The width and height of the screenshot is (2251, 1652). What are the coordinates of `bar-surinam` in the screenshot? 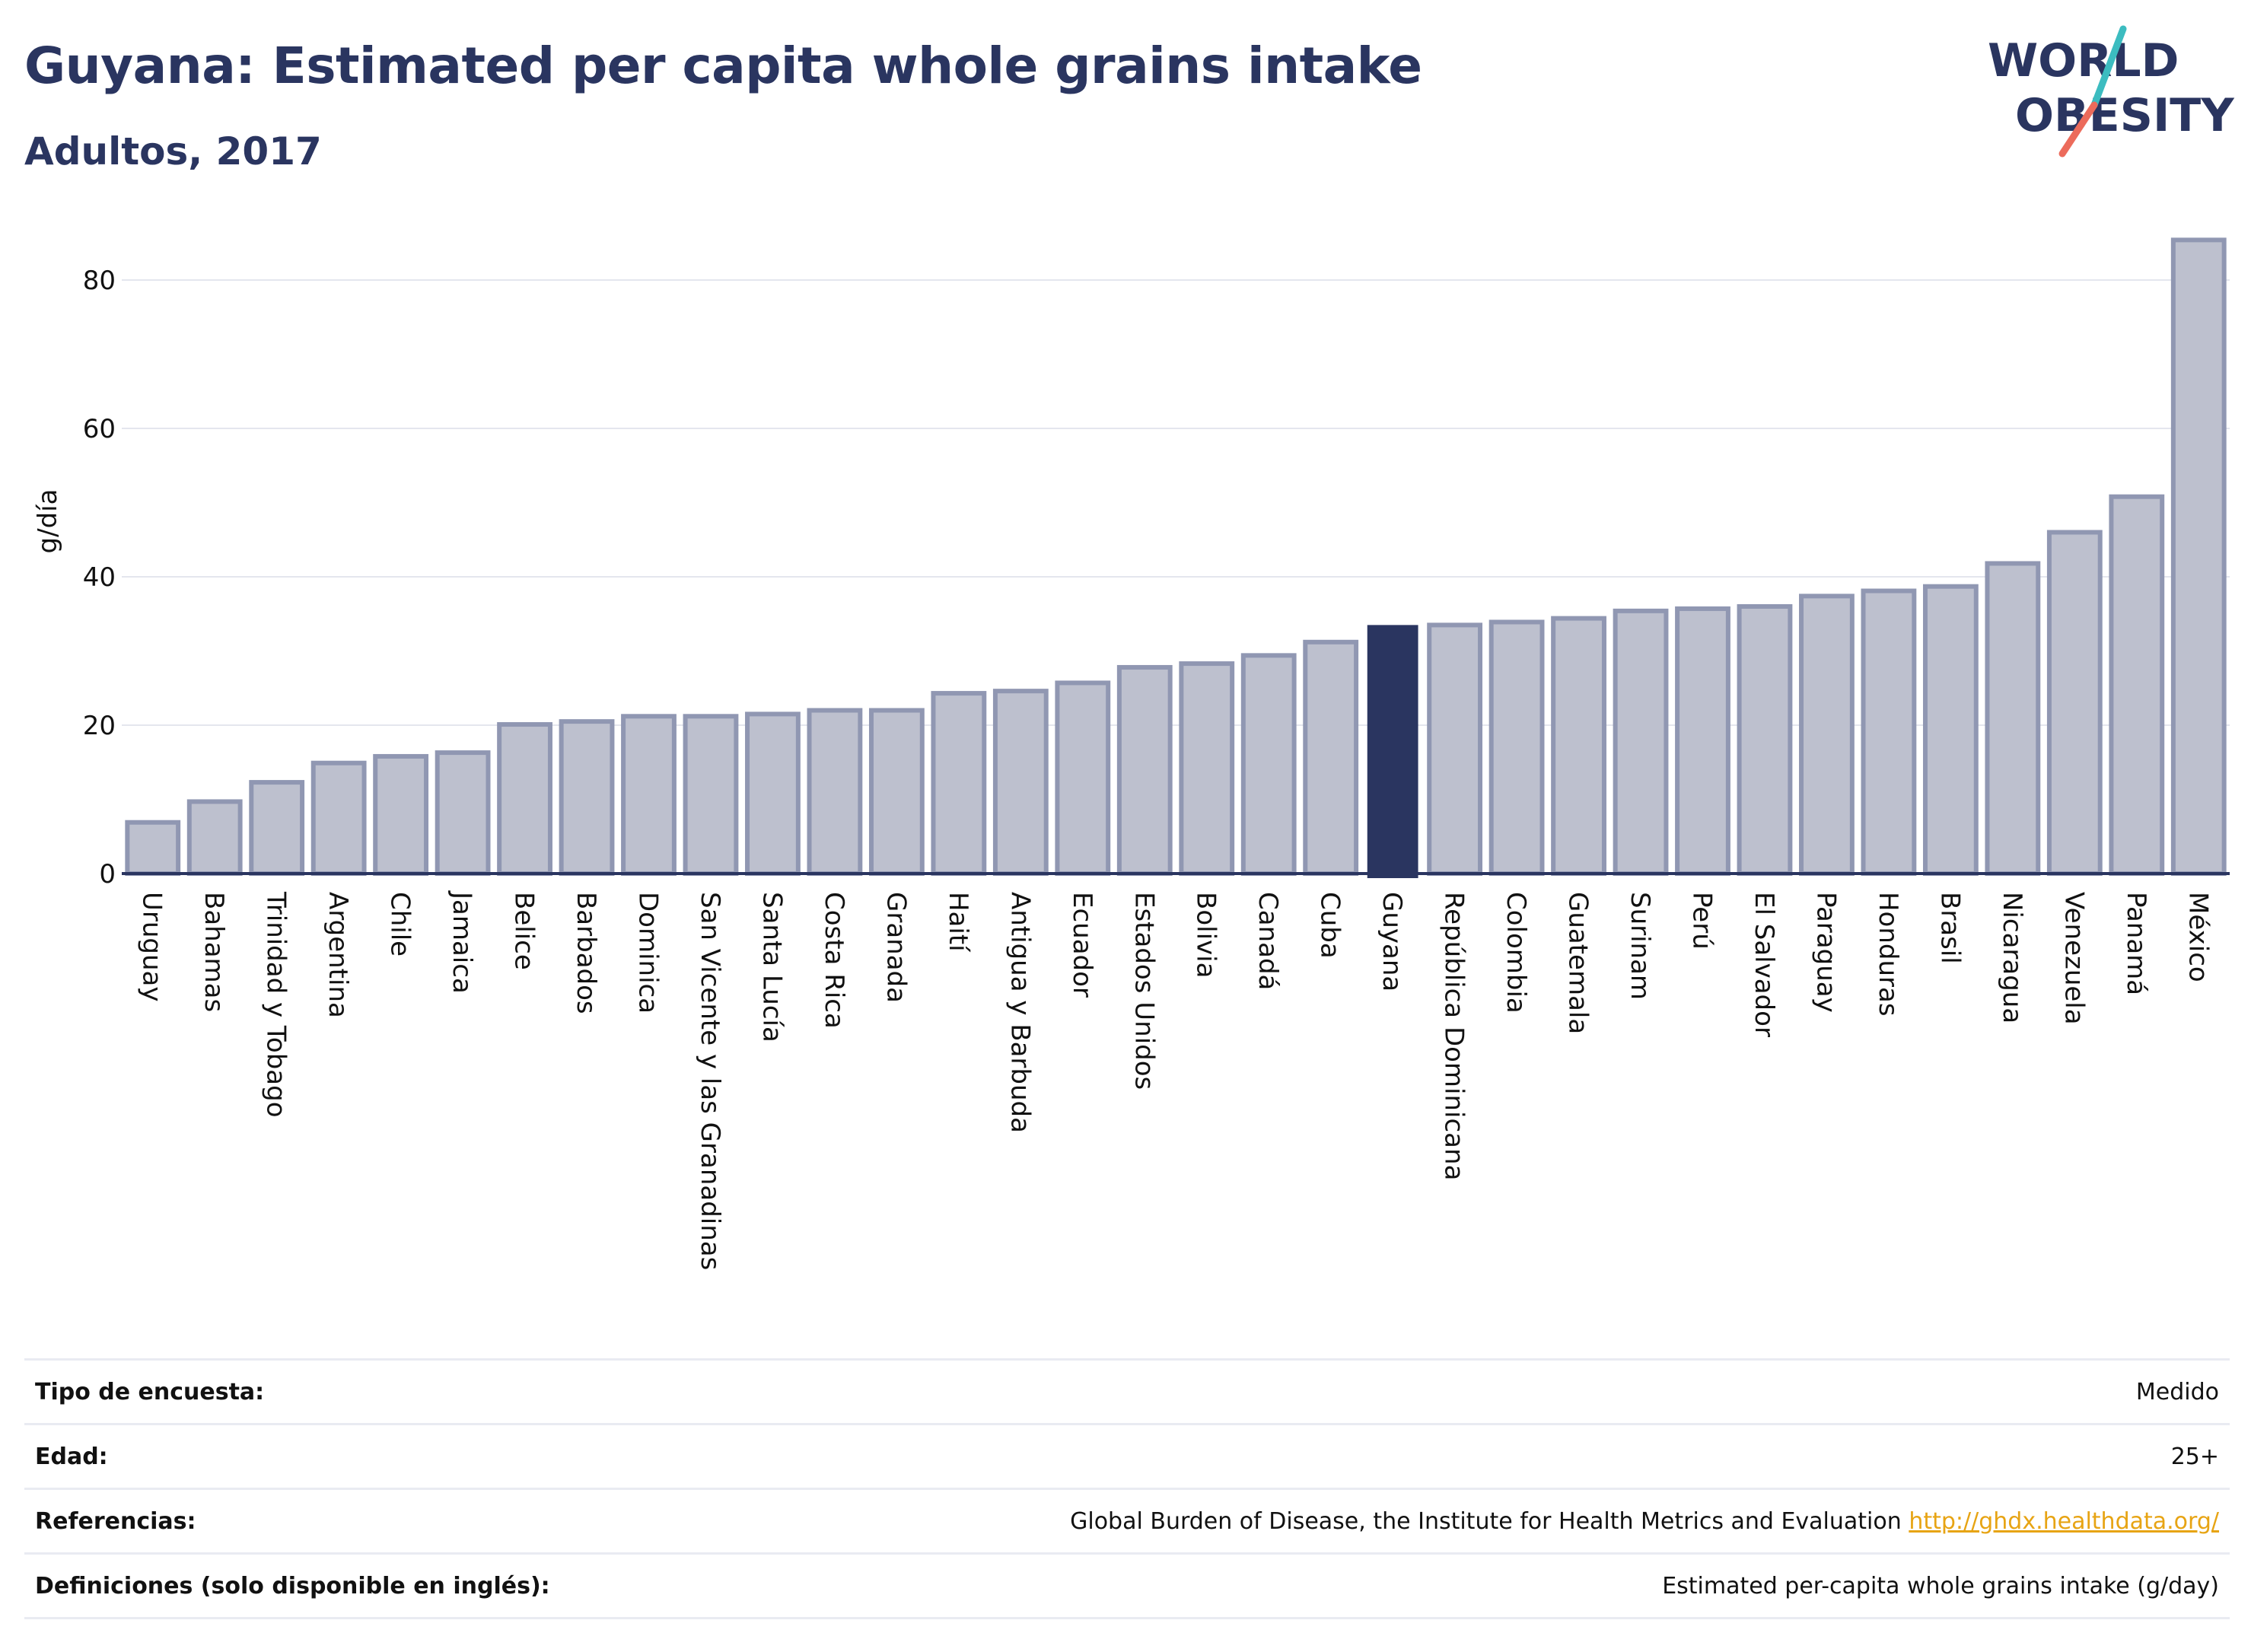 It's located at (1641, 742).